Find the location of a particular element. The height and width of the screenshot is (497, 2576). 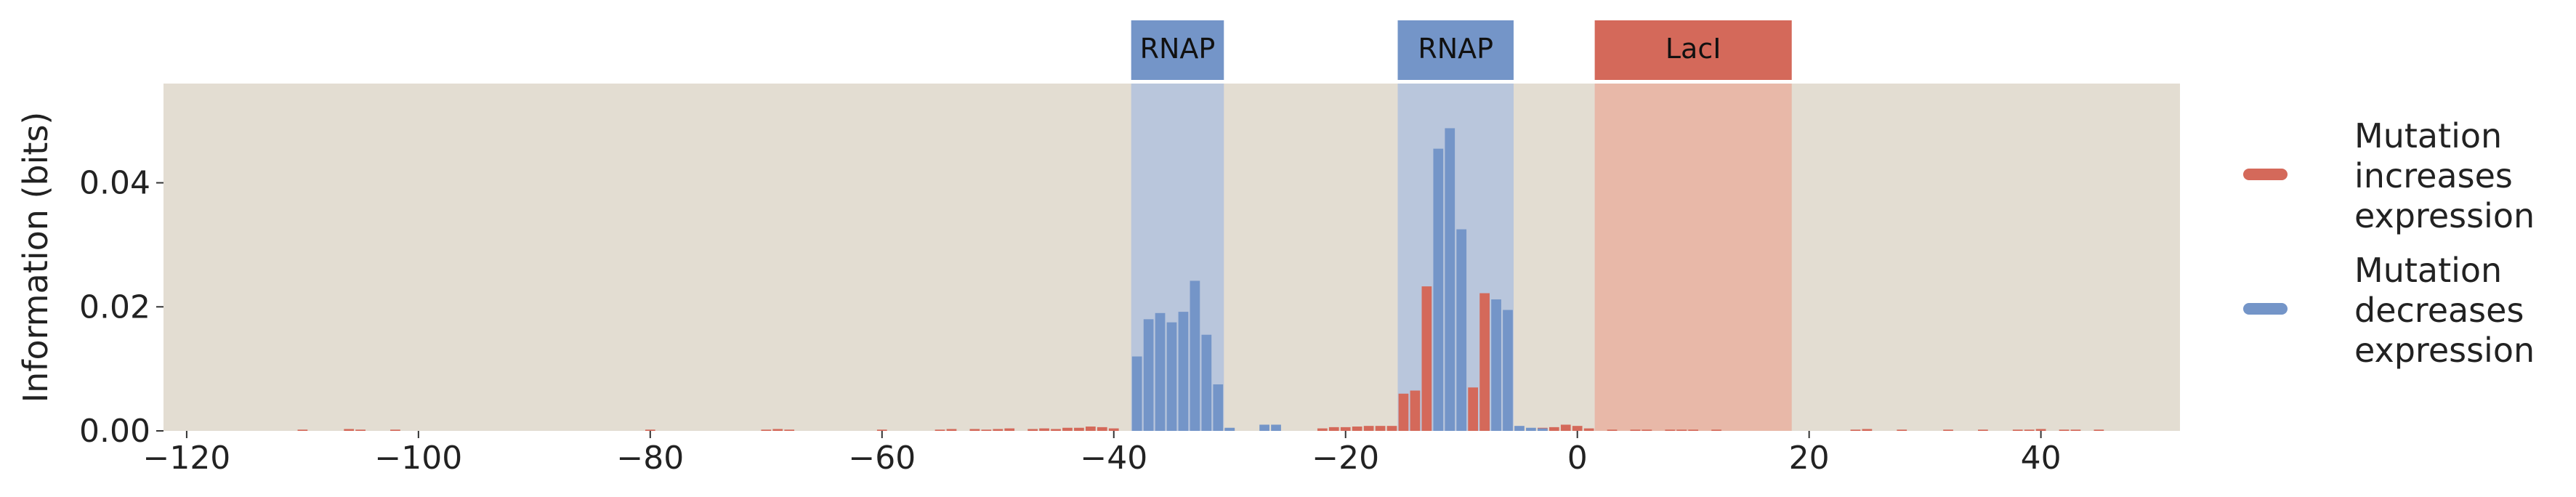

bar-increase--68 is located at coordinates (790, 430).